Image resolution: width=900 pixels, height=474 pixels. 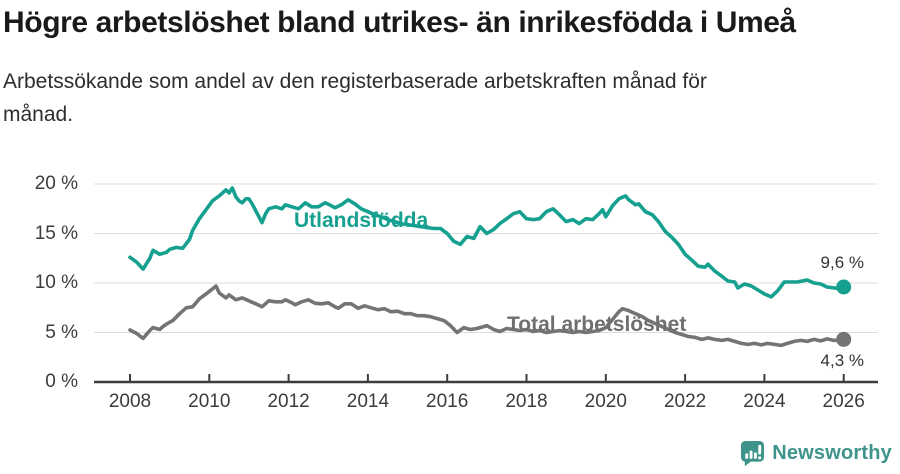 What do you see at coordinates (844, 339) in the screenshot?
I see `end-dot-total` at bounding box center [844, 339].